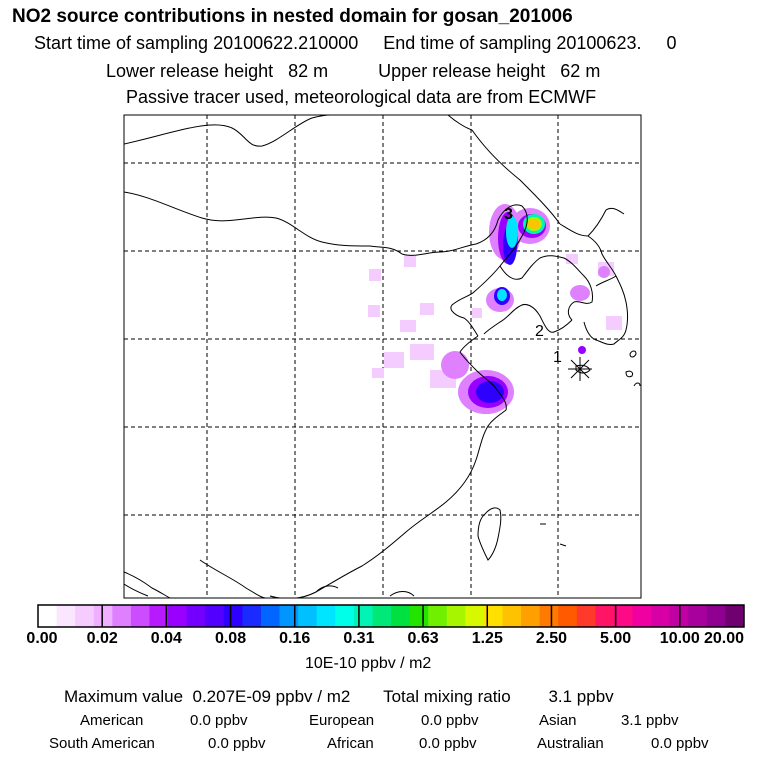 The width and height of the screenshot is (768, 768). Describe the element at coordinates (102, 743) in the screenshot. I see `region-name: South American` at that location.